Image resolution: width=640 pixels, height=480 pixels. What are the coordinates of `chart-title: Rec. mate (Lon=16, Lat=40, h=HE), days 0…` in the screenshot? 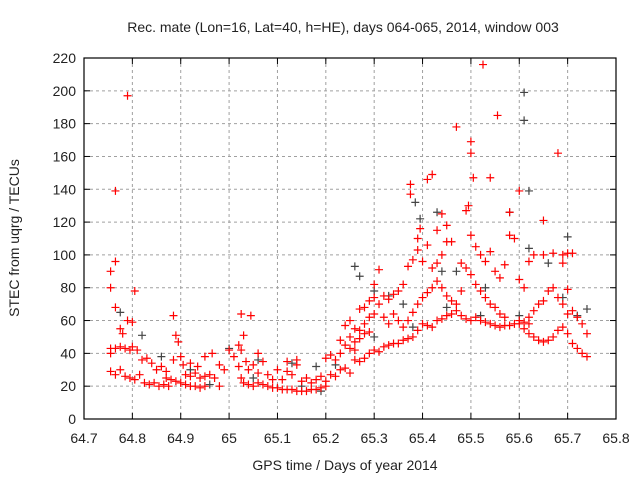 It's located at (343, 27).